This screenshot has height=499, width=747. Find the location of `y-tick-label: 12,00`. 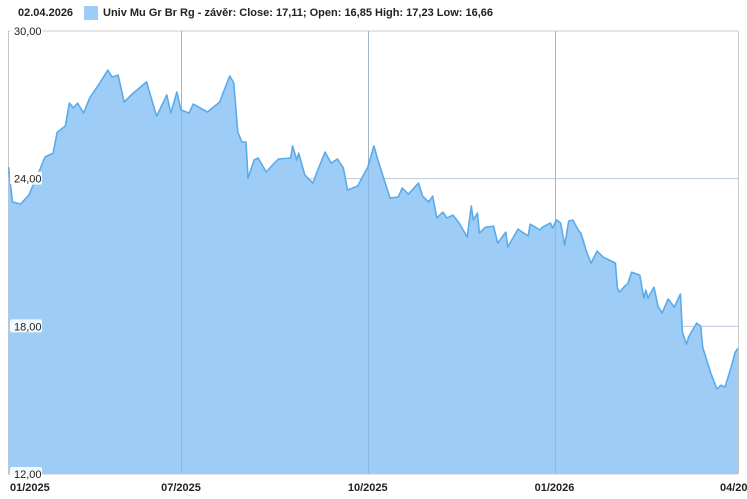

y-tick-label: 12,00 is located at coordinates (28, 475).